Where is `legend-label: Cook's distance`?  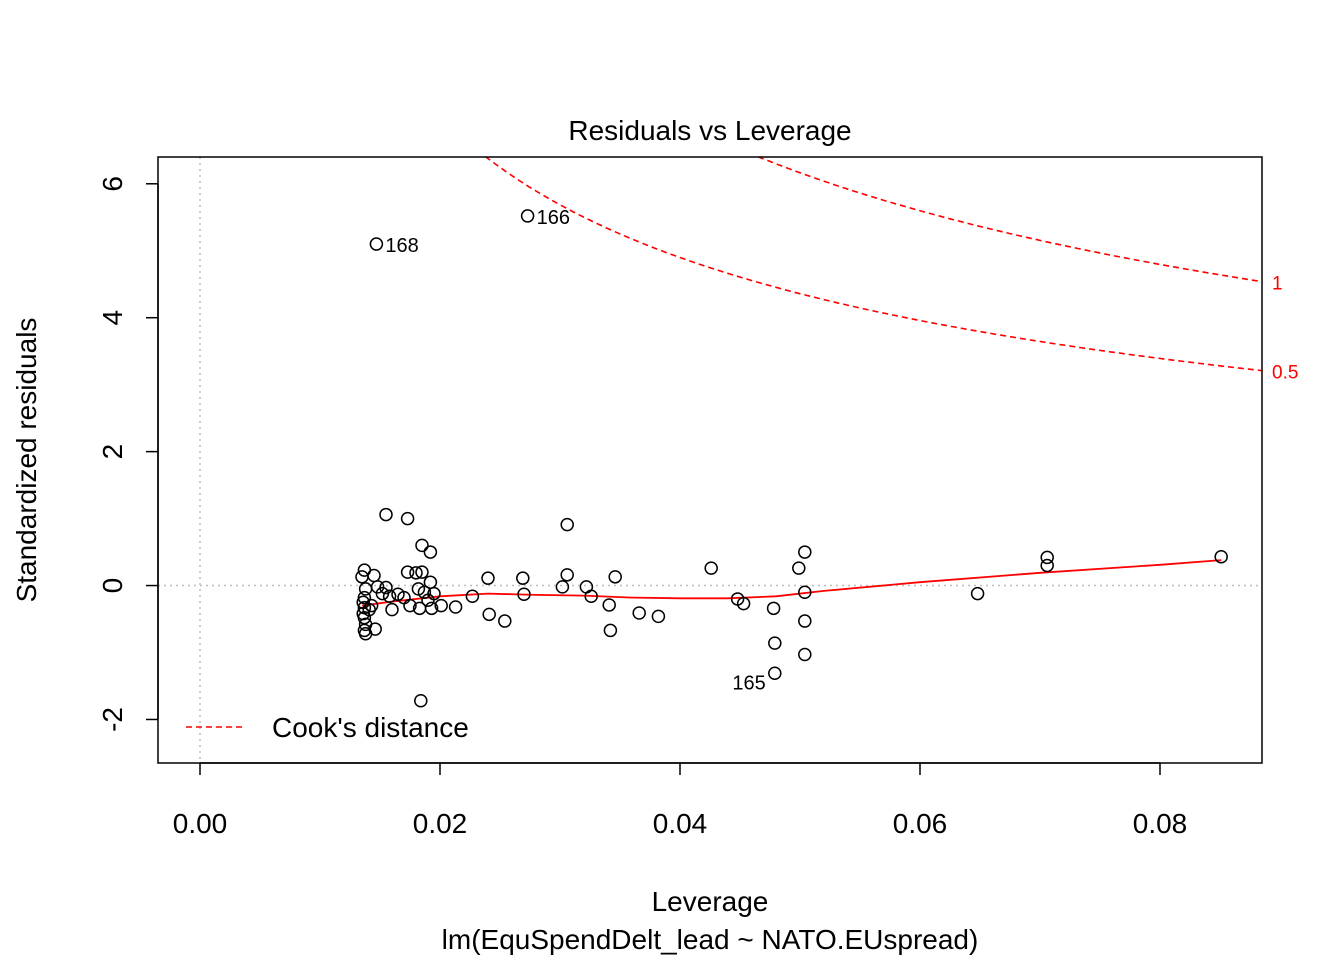
legend-label: Cook's distance is located at coordinates (370, 727).